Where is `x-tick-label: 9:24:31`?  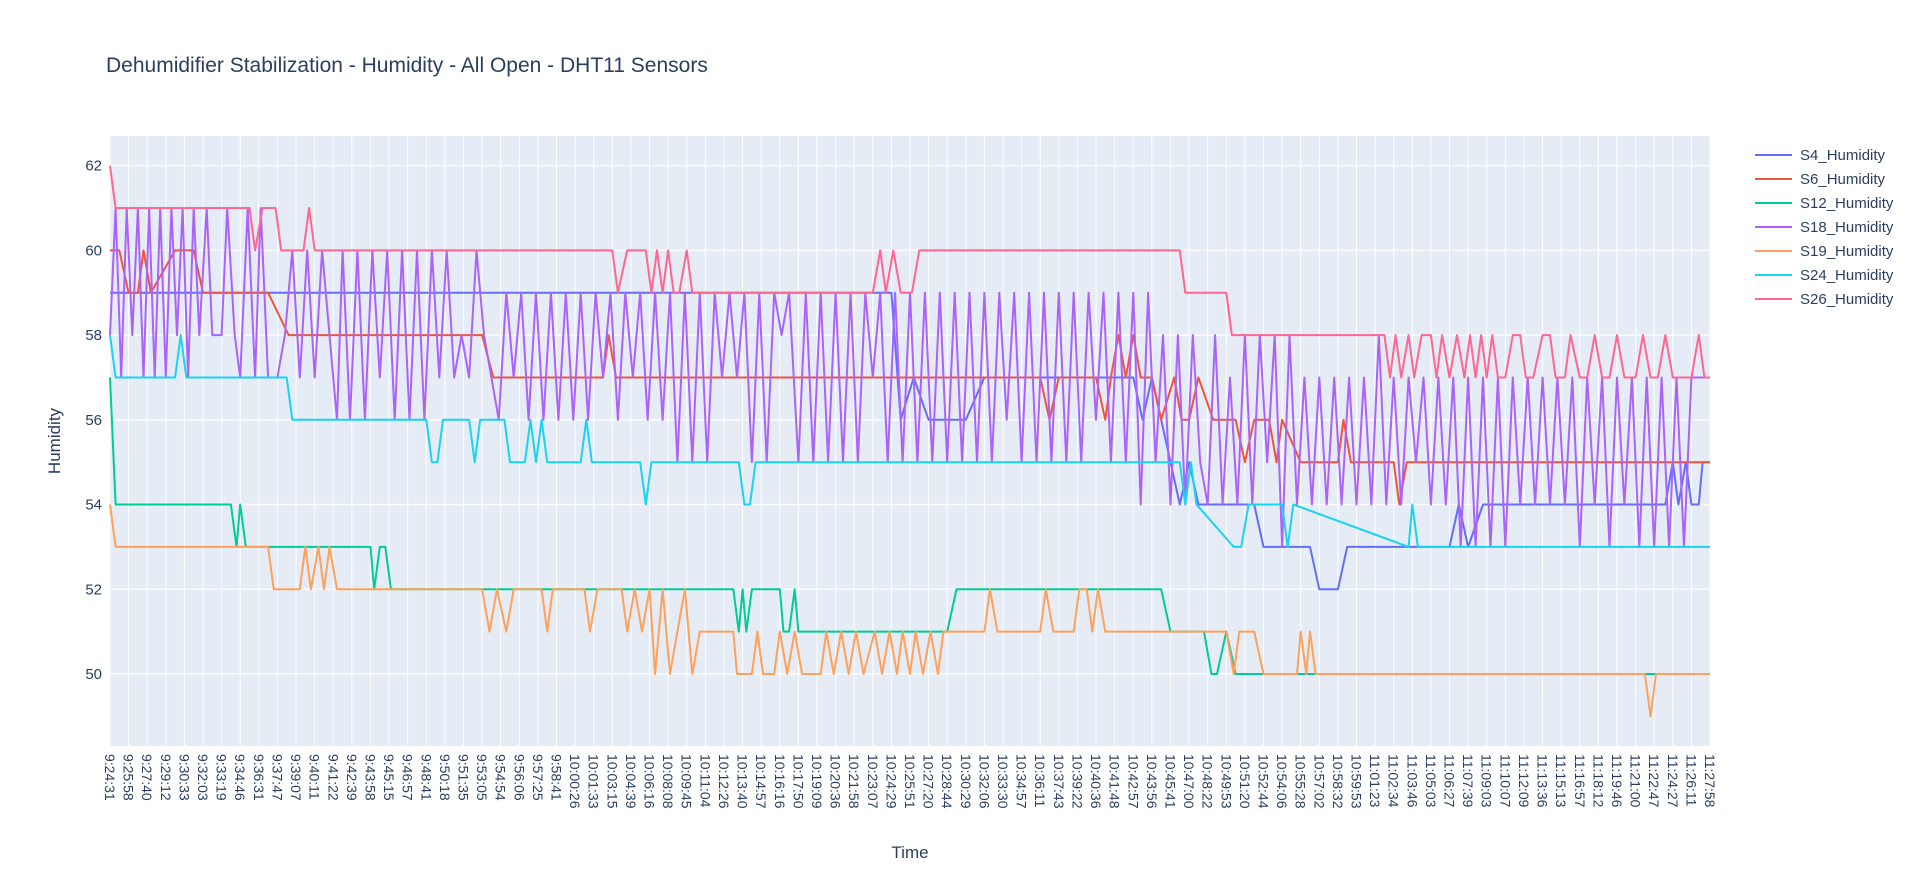 x-tick-label: 9:24:31 is located at coordinates (110, 777).